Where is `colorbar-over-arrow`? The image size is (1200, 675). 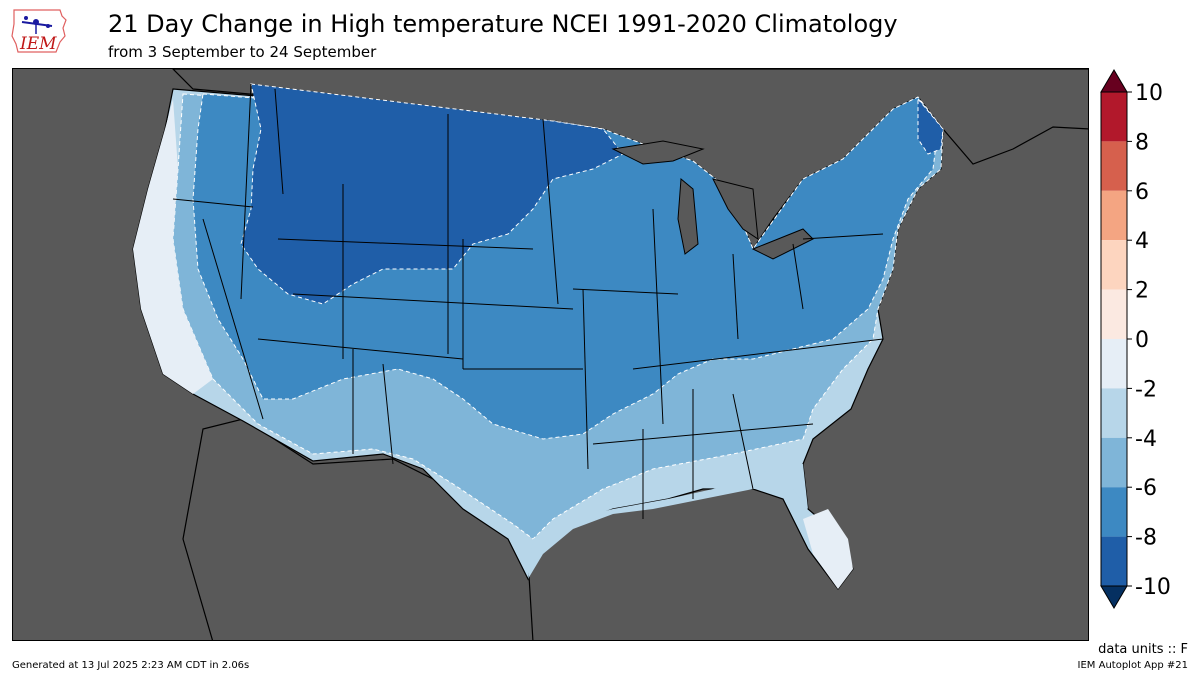 colorbar-over-arrow is located at coordinates (1114, 81).